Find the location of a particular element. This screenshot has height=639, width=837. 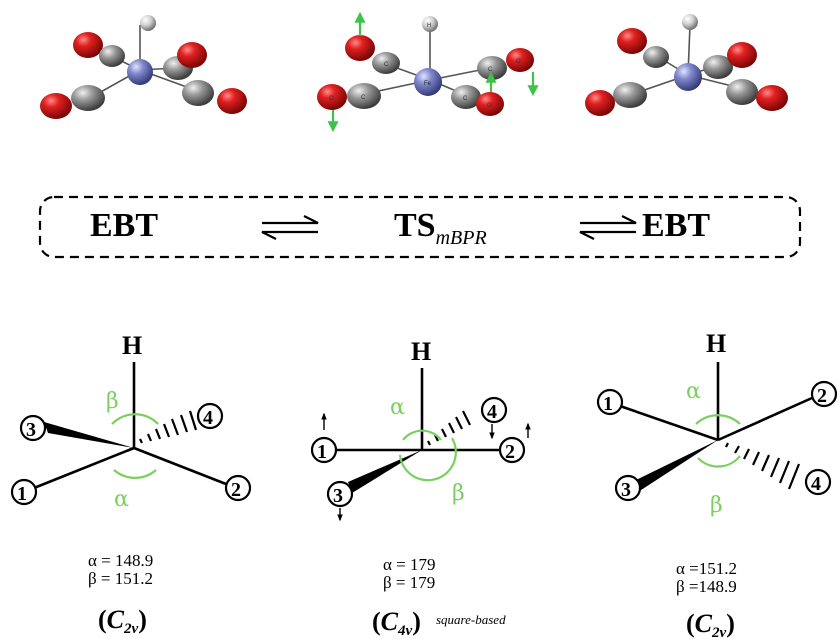

atom-label-fe: Fe is located at coordinates (428, 84).